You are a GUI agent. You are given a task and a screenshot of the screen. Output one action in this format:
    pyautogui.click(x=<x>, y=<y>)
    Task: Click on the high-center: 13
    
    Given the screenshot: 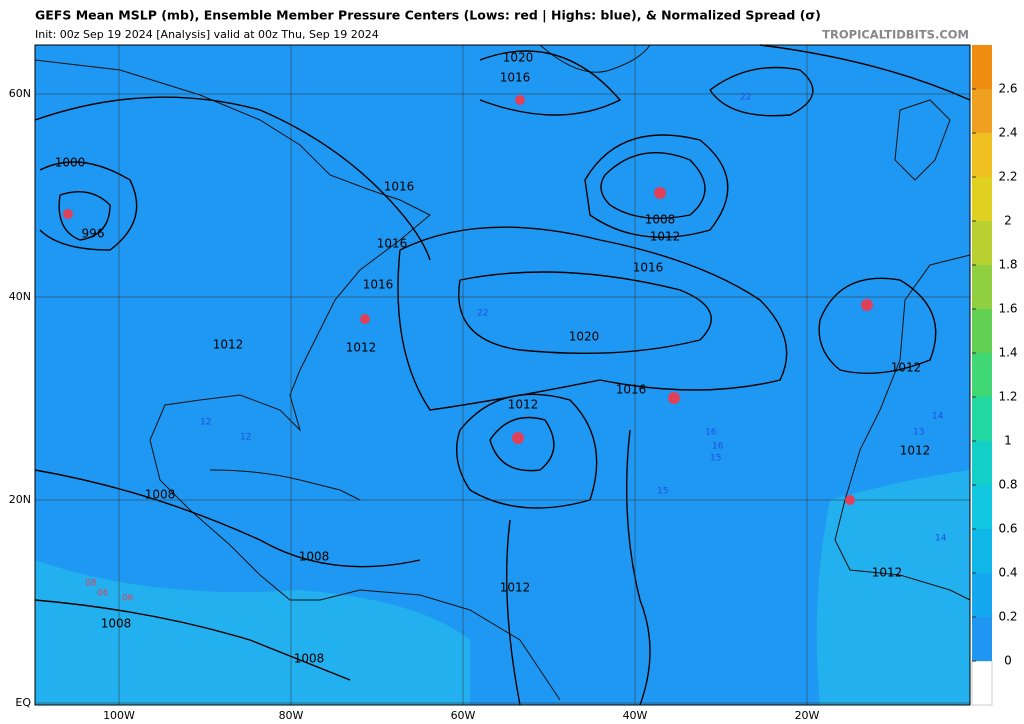 What is the action you would take?
    pyautogui.click(x=918, y=433)
    